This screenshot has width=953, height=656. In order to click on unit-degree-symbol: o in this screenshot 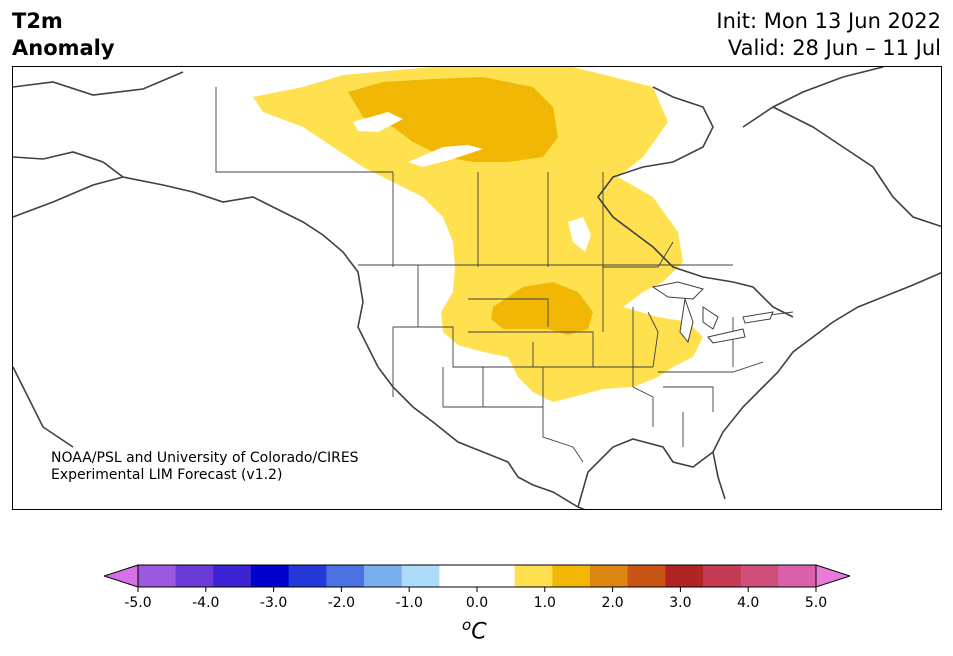, I will do `click(467, 625)`.